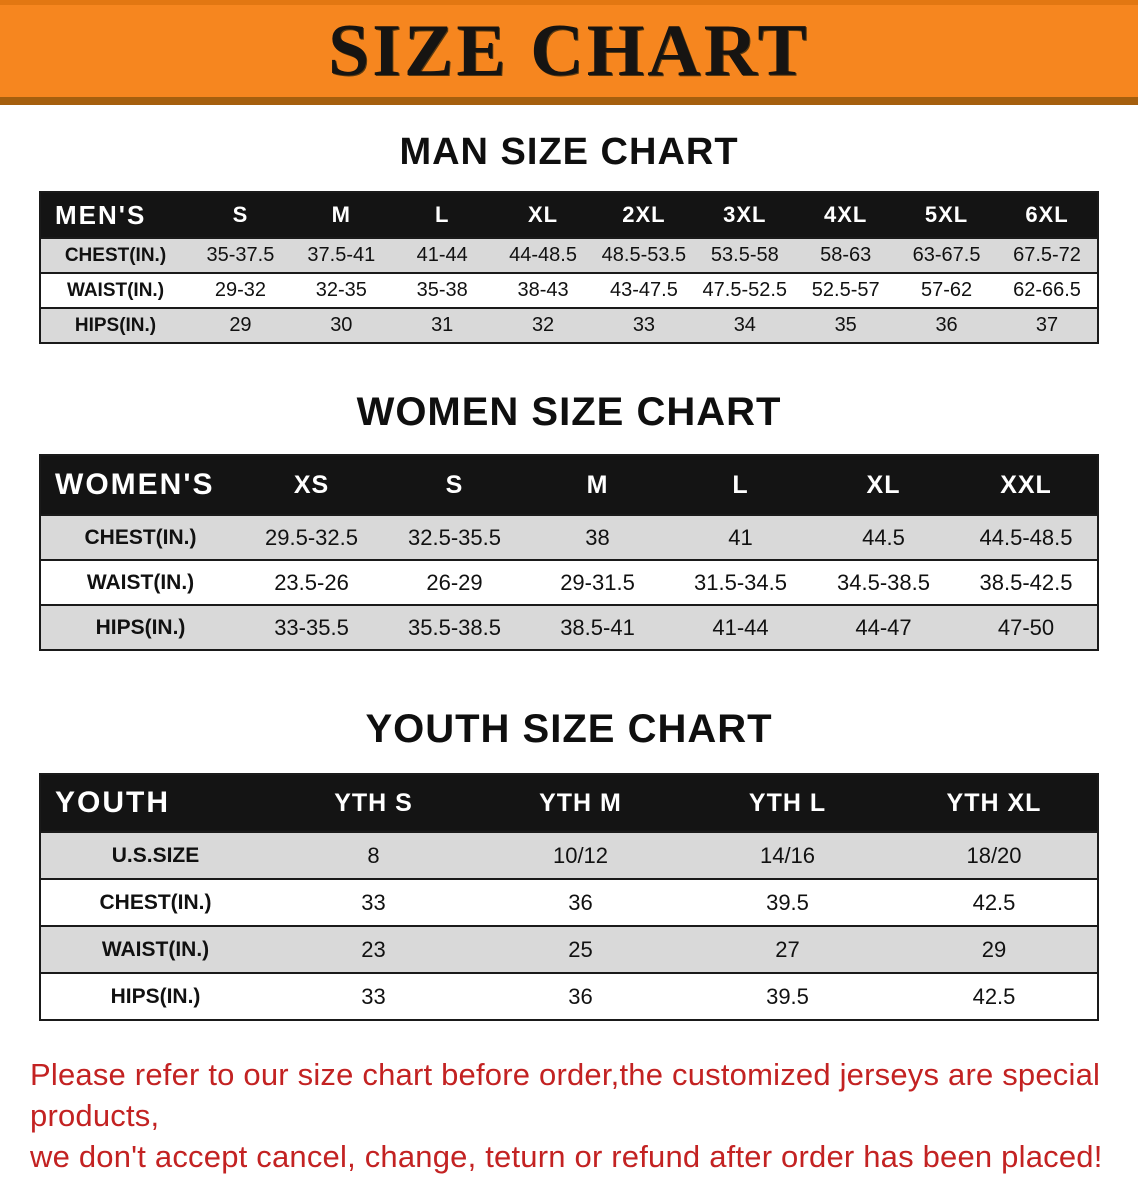 This screenshot has height=1178, width=1138. I want to click on value-cell: 29-31.5, so click(597, 582).